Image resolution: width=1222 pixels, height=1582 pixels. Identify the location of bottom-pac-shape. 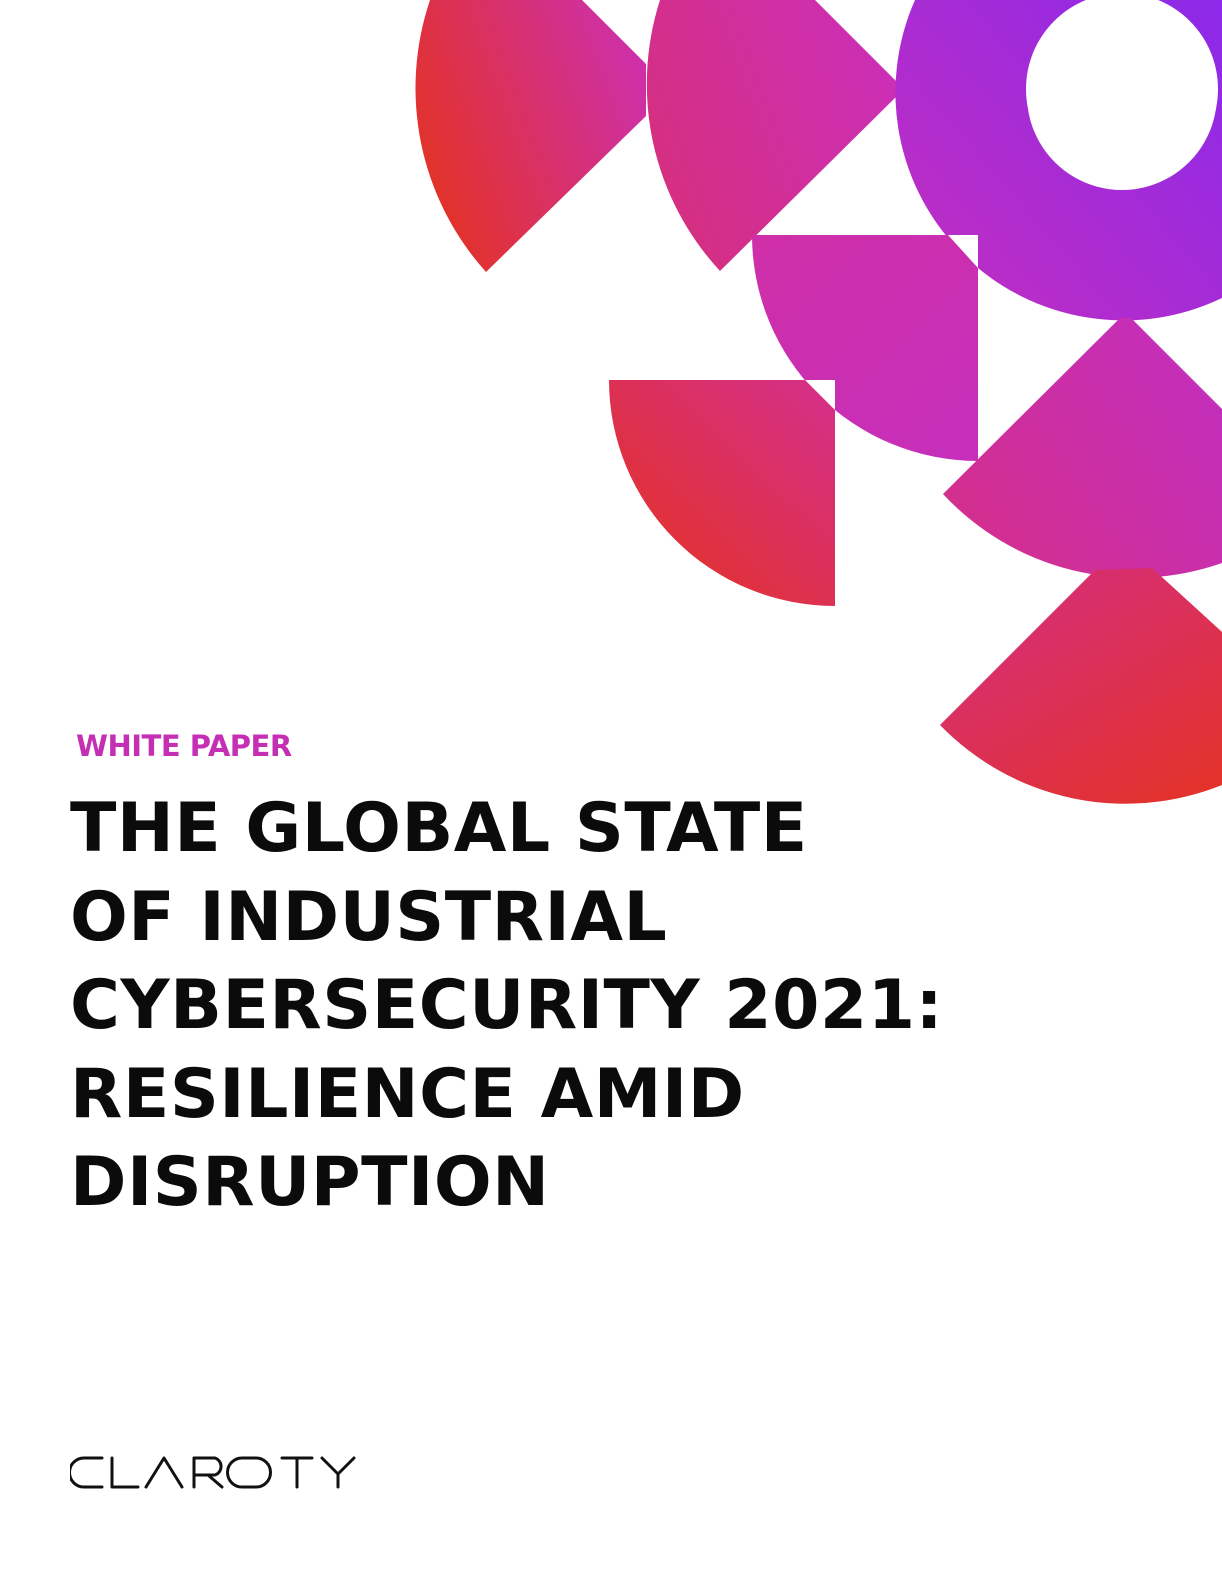
(1081, 686).